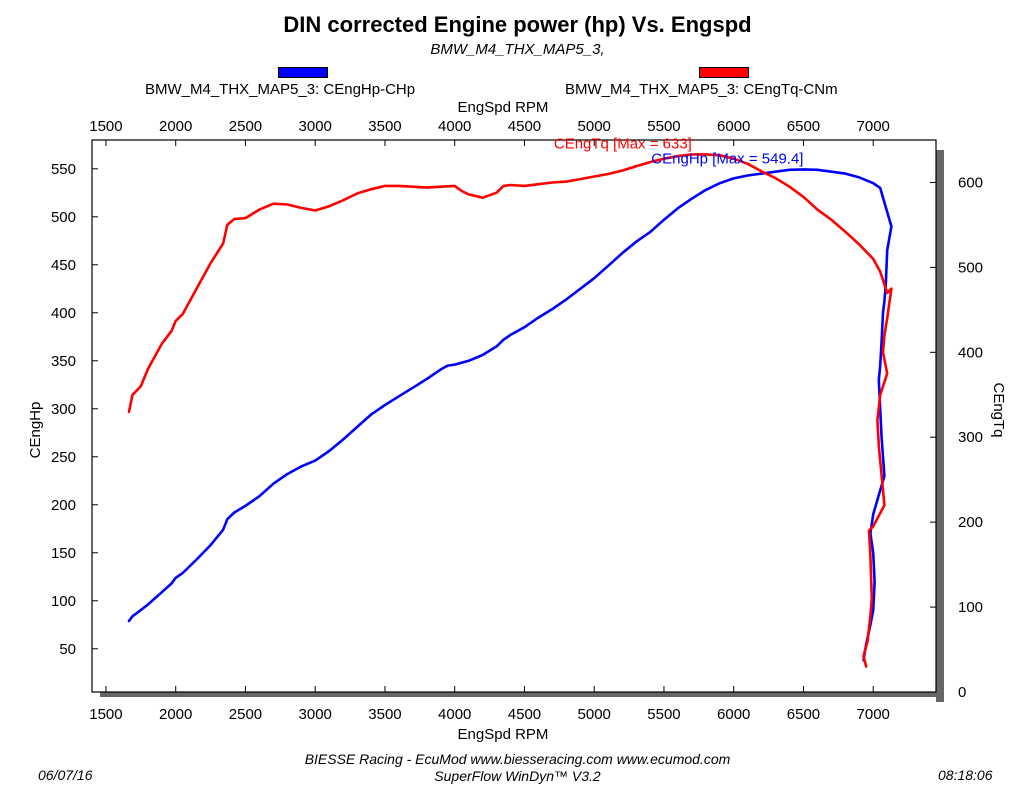  What do you see at coordinates (105, 126) in the screenshot?
I see `x-tick-label-top: 1500` at bounding box center [105, 126].